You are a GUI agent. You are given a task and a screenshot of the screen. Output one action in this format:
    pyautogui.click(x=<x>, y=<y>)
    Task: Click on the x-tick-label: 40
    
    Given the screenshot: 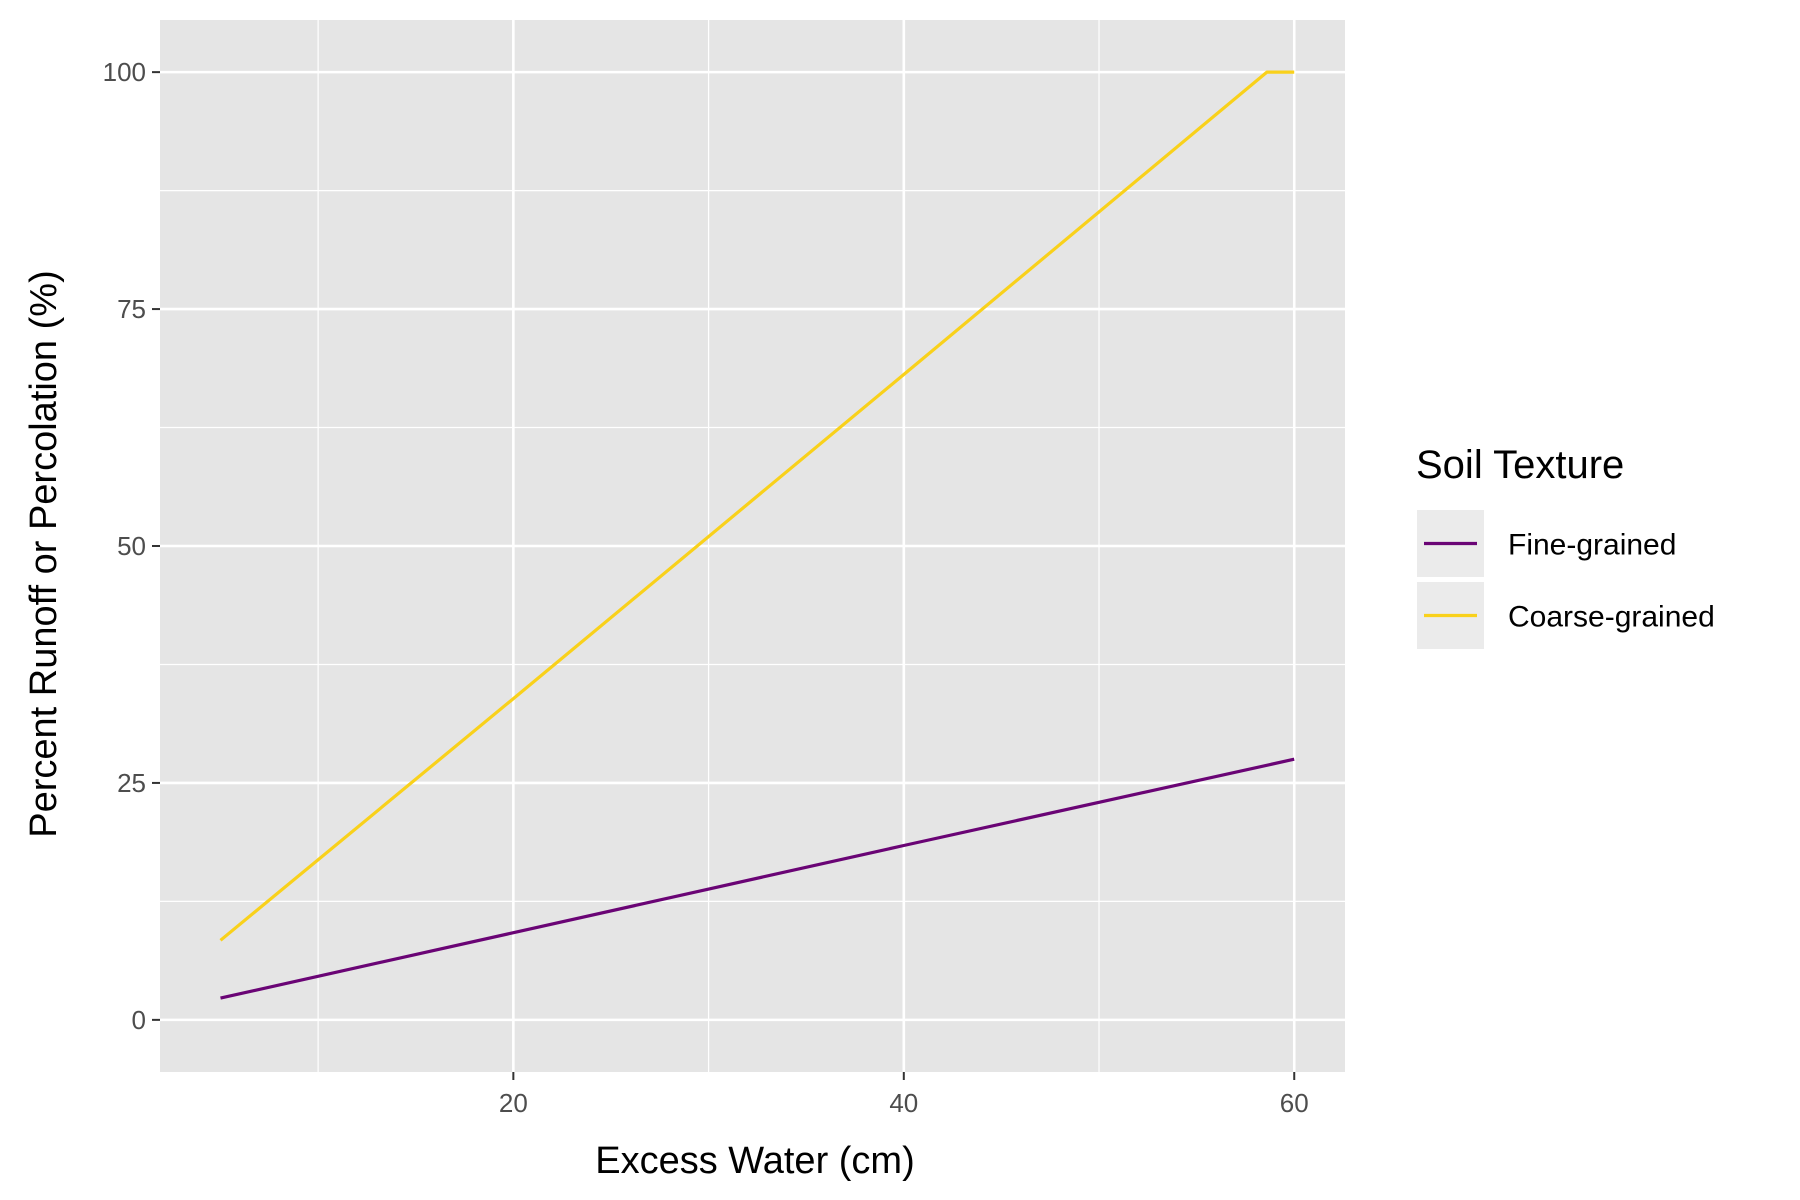 What is the action you would take?
    pyautogui.click(x=903, y=1103)
    